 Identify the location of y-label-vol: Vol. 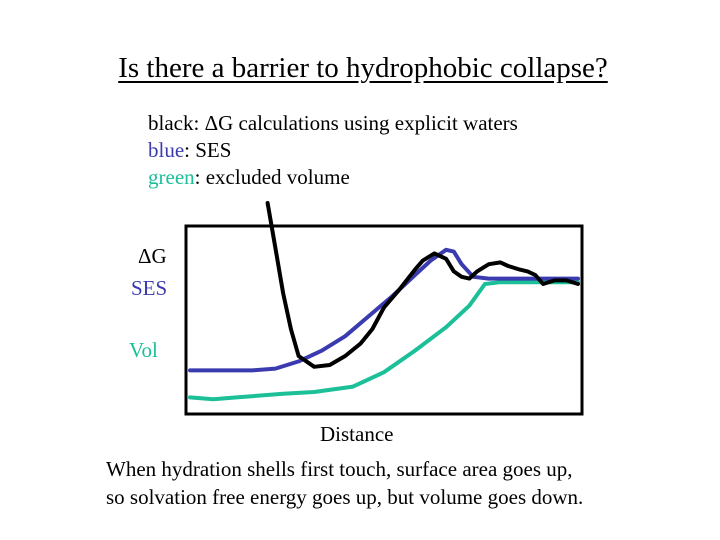
(143, 350).